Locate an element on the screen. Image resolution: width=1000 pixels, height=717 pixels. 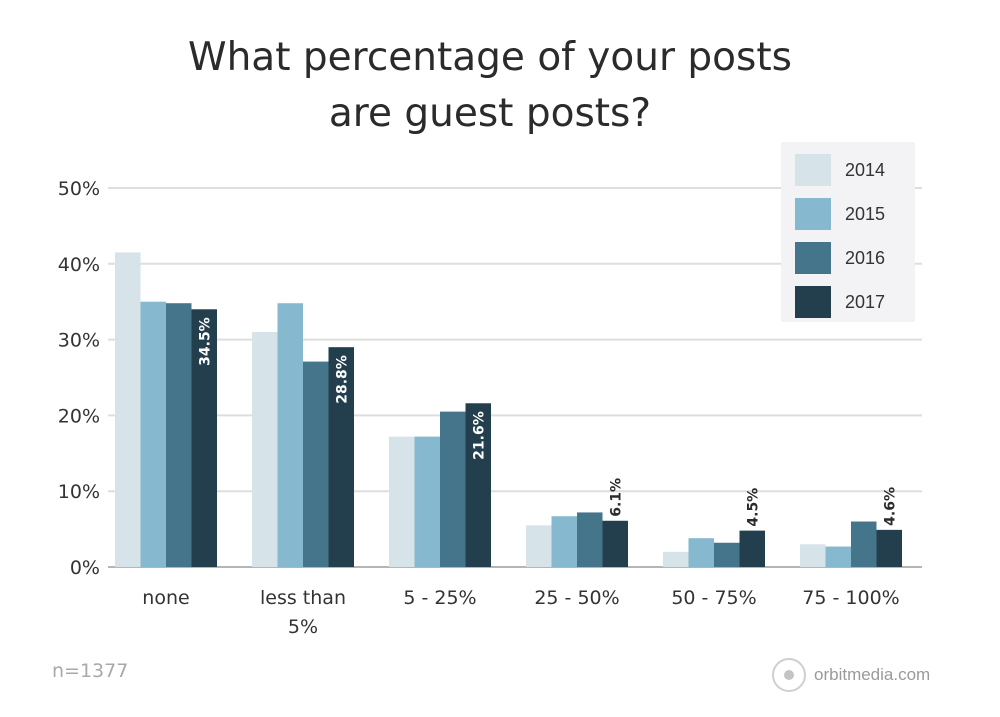
y-tick-label: 20% is located at coordinates (79, 416).